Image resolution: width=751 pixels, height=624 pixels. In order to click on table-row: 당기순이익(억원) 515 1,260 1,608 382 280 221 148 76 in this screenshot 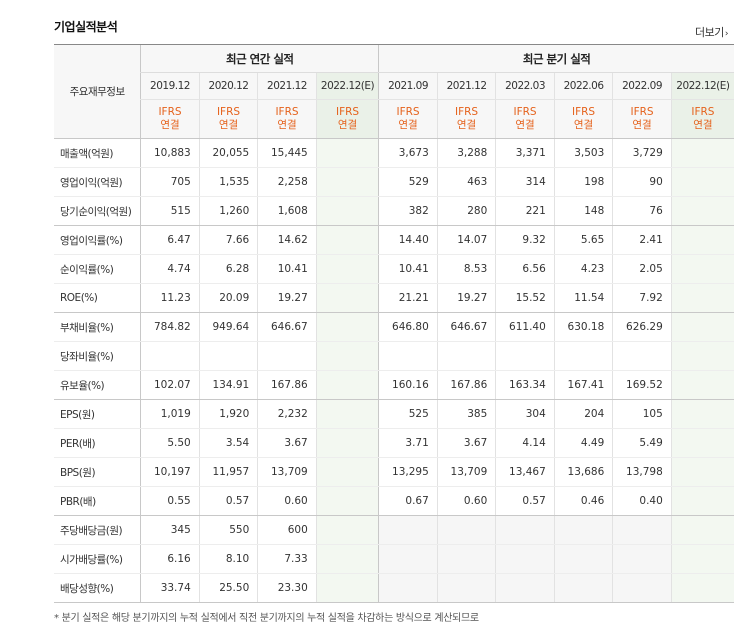, I will do `click(394, 211)`.